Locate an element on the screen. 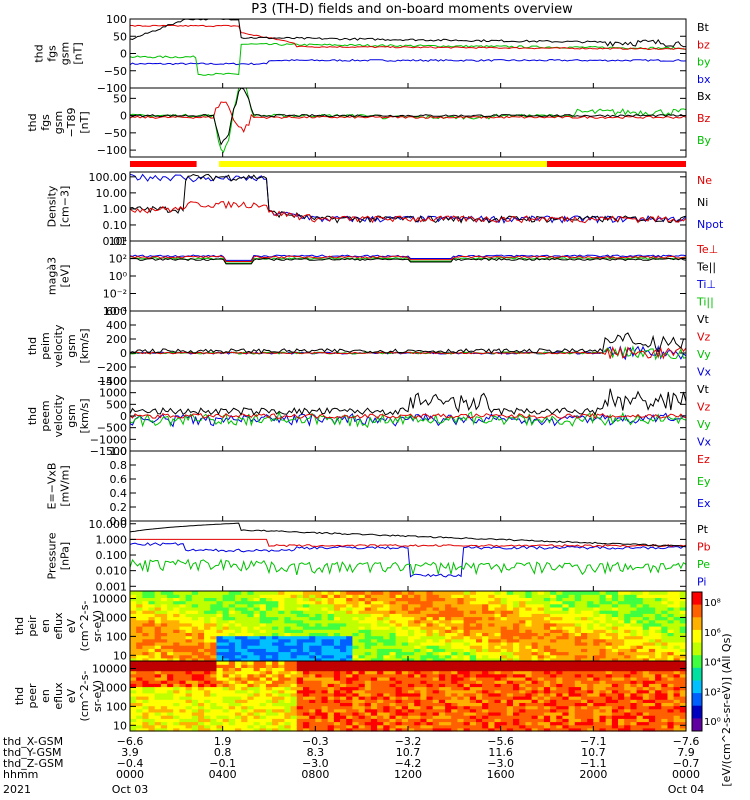 The width and height of the screenshot is (750, 800). colorbar-frame is located at coordinates (697, 661).